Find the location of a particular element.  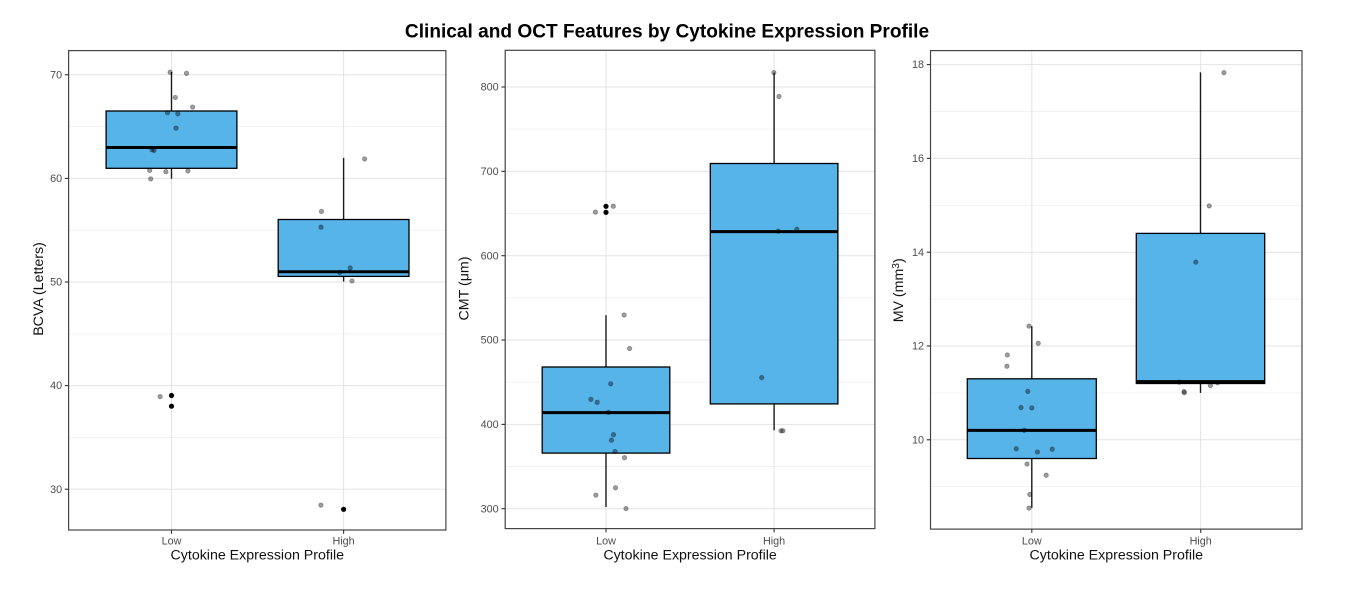

svg-text: MV (mm3) is located at coordinates (899, 290).